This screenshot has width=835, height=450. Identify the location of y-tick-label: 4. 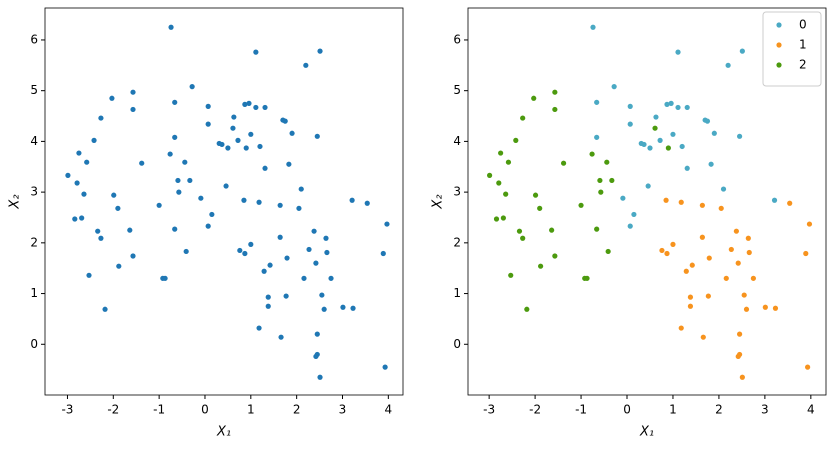
(34, 141).